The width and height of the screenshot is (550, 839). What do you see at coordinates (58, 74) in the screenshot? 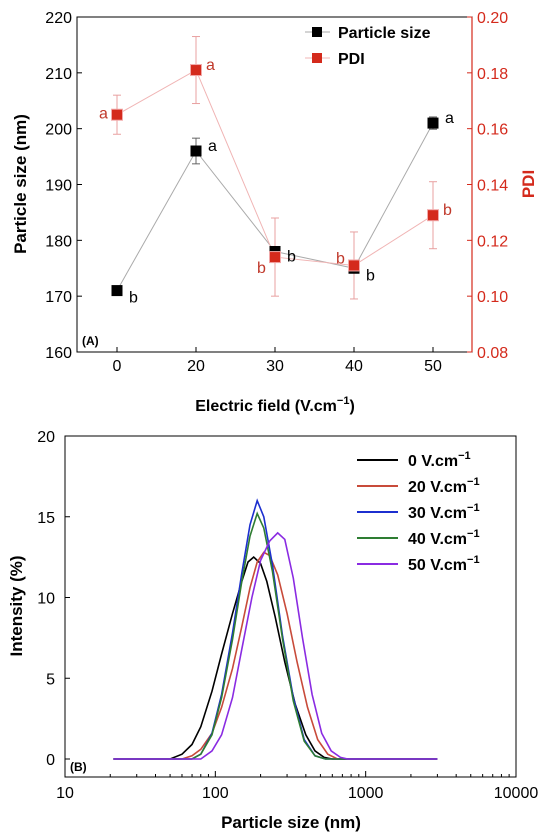
I see `y-tick-label: 210` at bounding box center [58, 74].